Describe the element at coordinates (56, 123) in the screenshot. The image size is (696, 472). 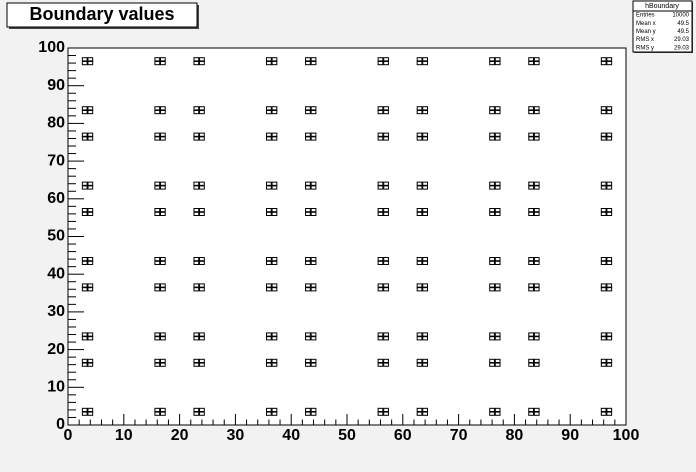
I see `y-tick-label: 80` at that location.